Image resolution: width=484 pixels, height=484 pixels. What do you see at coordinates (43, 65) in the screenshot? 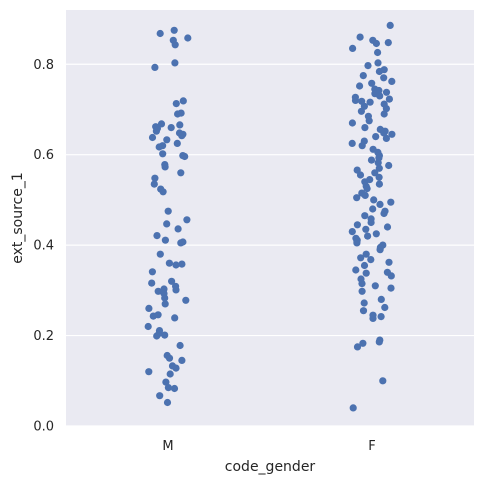
I see `y-tick-label: 0.8` at bounding box center [43, 65].